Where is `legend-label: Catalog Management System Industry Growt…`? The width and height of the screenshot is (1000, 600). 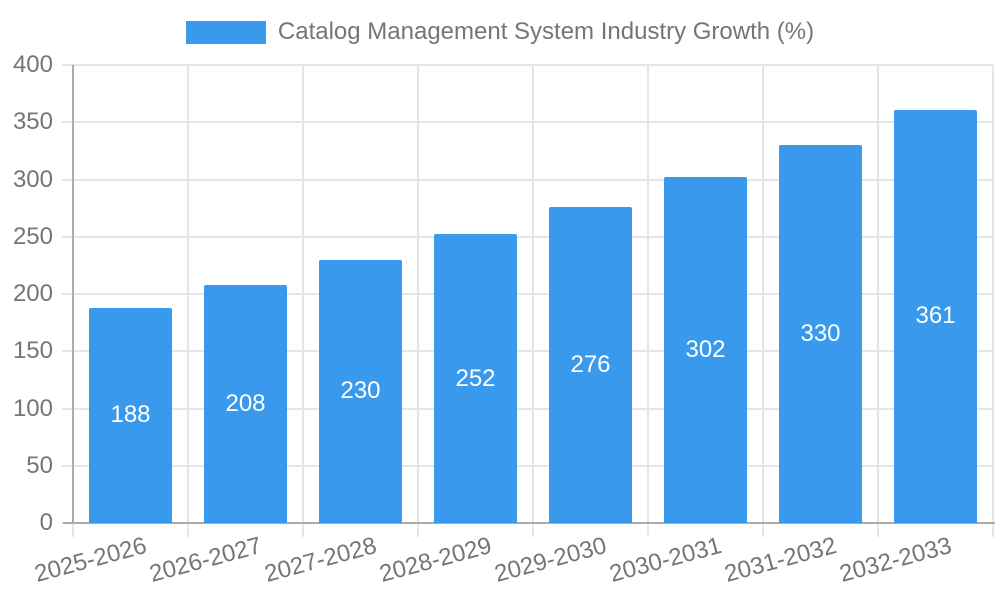
legend-label: Catalog Management System Industry Growt… is located at coordinates (546, 31).